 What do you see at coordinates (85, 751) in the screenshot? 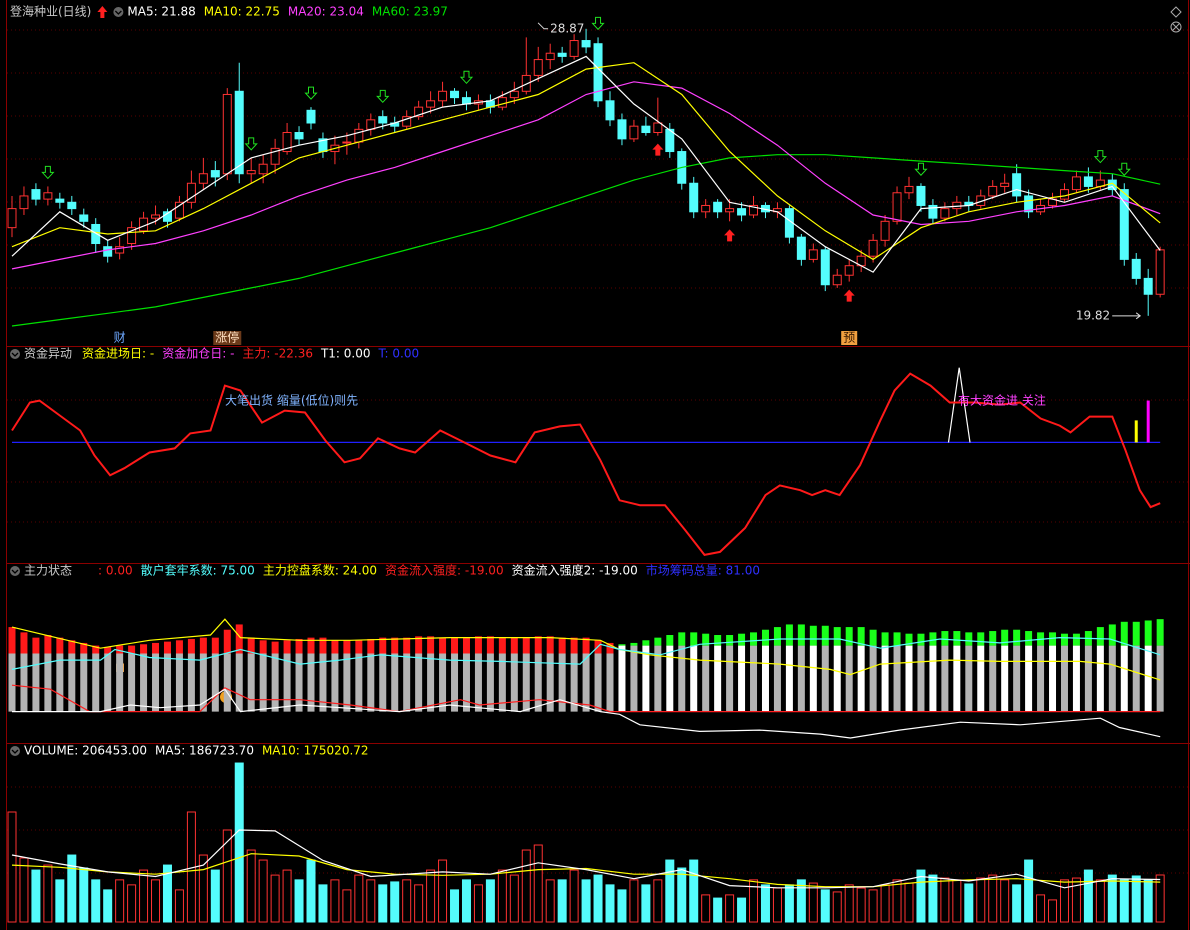
I see `legend-item: VOLUME: 206453.00` at bounding box center [85, 751].